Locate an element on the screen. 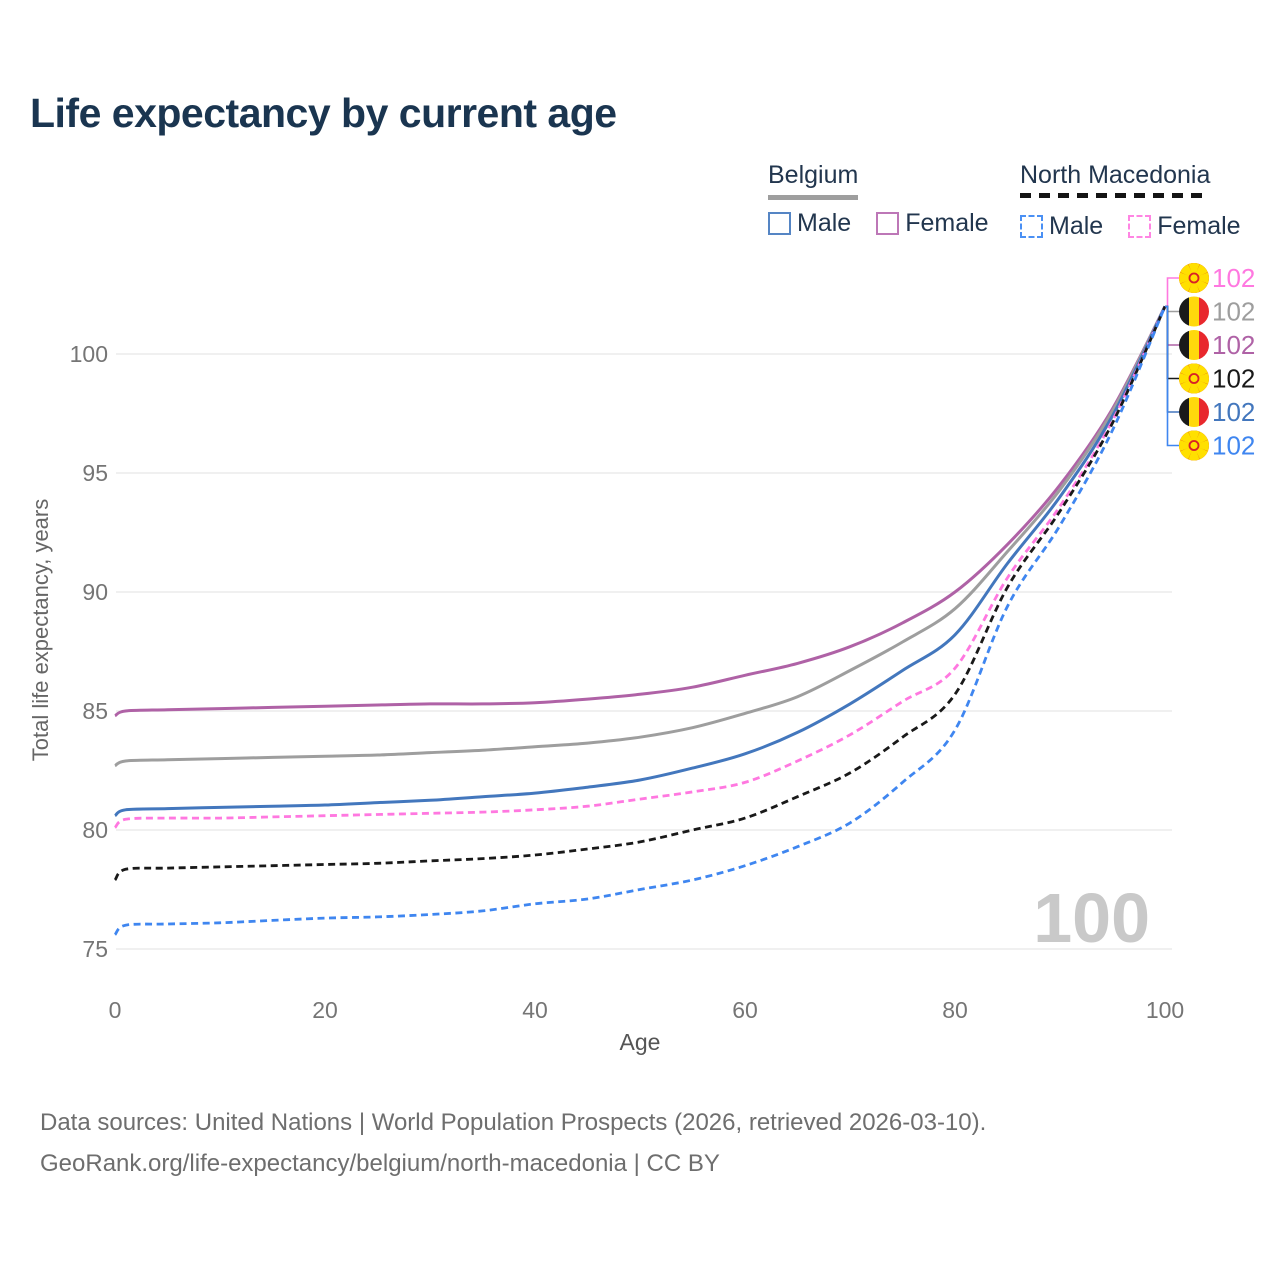 This screenshot has height=1280, width=1280. legend-group-title: North Macedonia is located at coordinates (1115, 182).